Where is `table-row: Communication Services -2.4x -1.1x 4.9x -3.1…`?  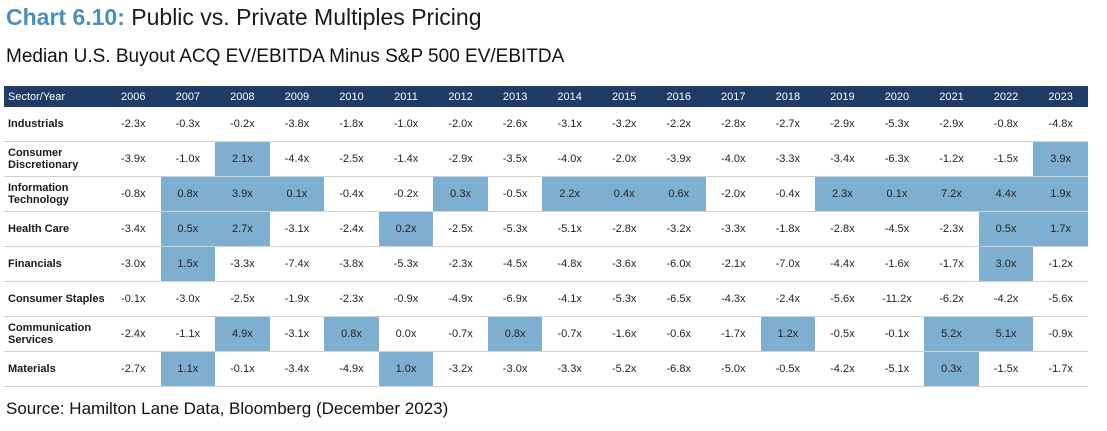 table-row: Communication Services -2.4x -1.1x 4.9x -3.1… is located at coordinates (546, 334).